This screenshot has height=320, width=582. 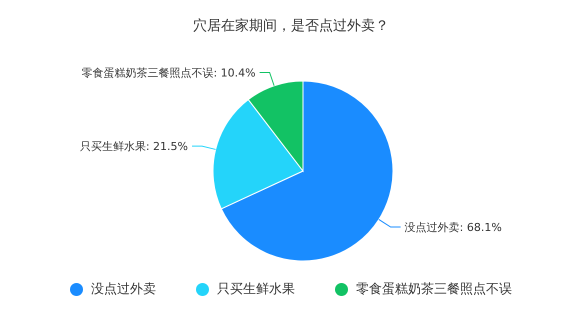 What do you see at coordinates (168, 73) in the screenshot?
I see `data-label: 零食蛋糕奶茶三餐照点不误: 10.4%` at bounding box center [168, 73].